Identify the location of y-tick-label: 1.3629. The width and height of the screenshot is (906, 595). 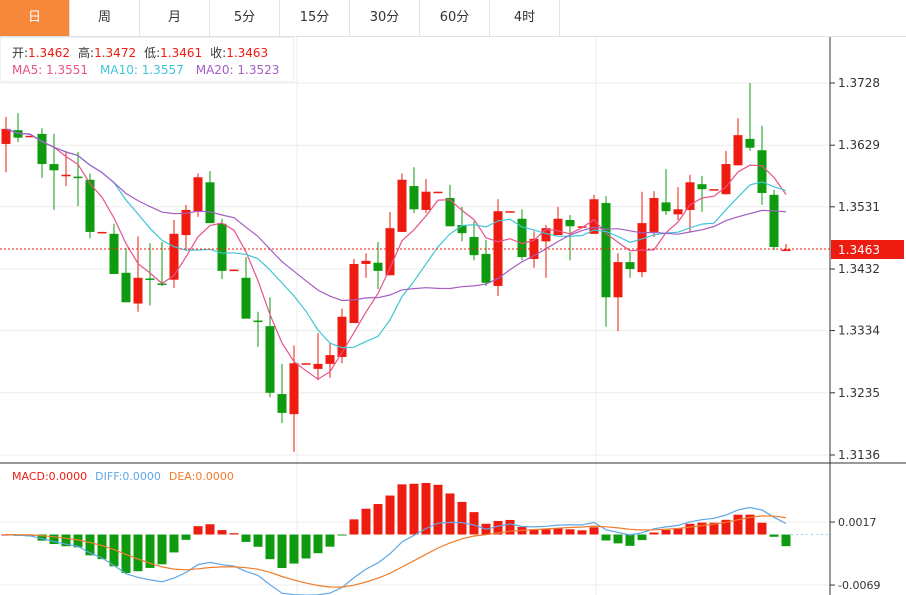
(859, 145).